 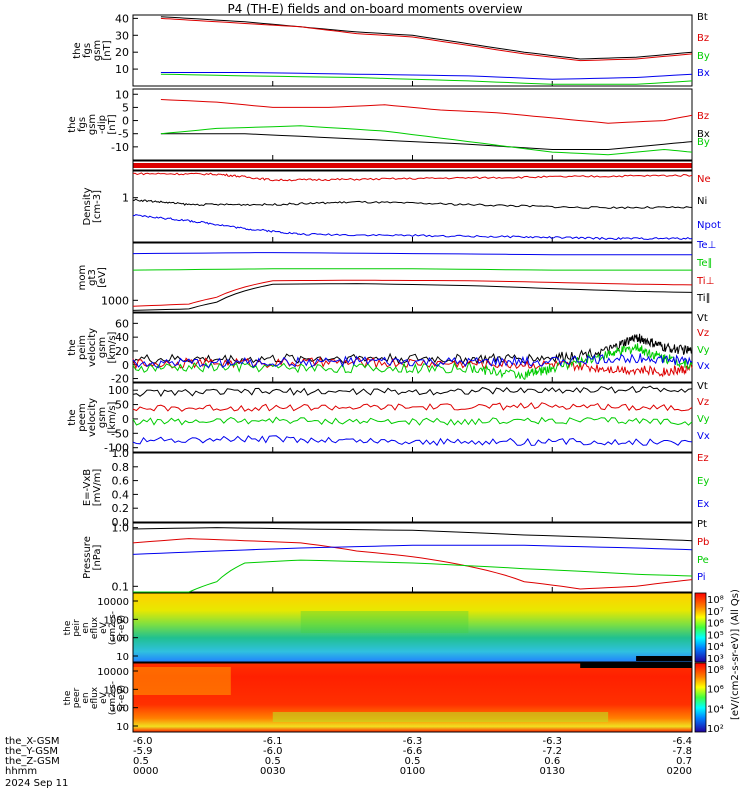 I want to click on ytick-label: 20, so click(x=122, y=52).